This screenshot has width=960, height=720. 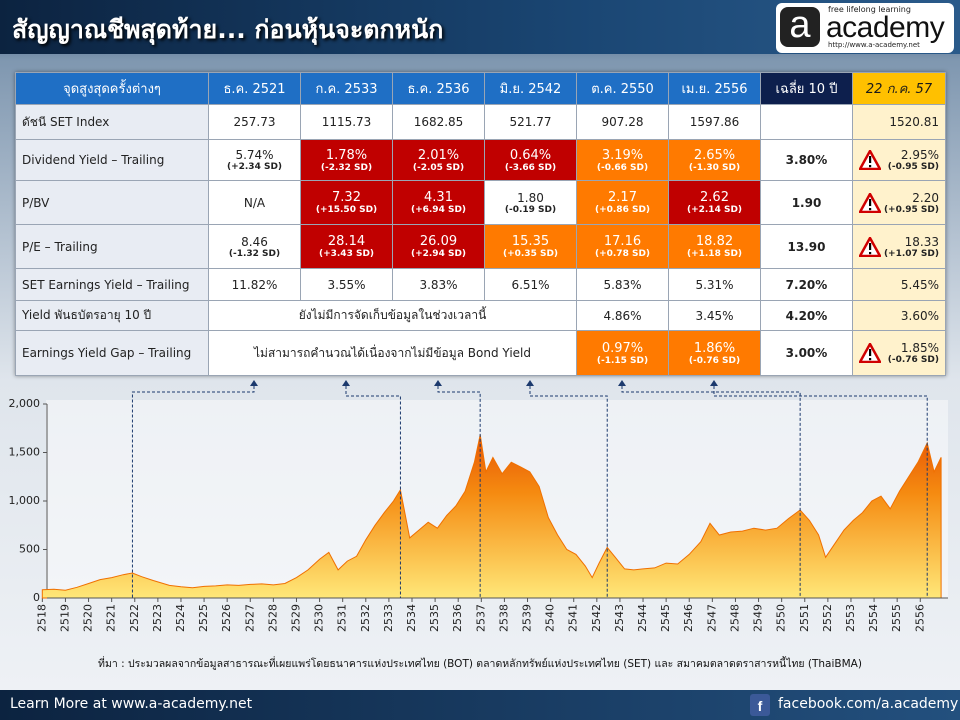 What do you see at coordinates (365, 618) in the screenshot?
I see `x-tick-label: 2532` at bounding box center [365, 618].